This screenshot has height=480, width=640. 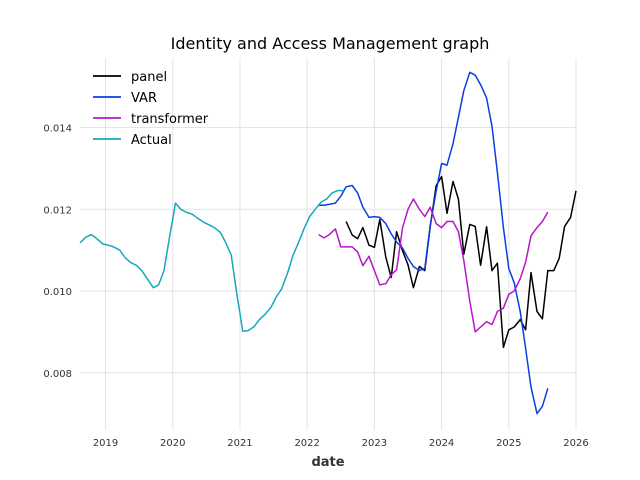 What do you see at coordinates (57, 251) in the screenshot?
I see `y-axis-ticks: 0.008 0.010 0.012 0.014` at bounding box center [57, 251].